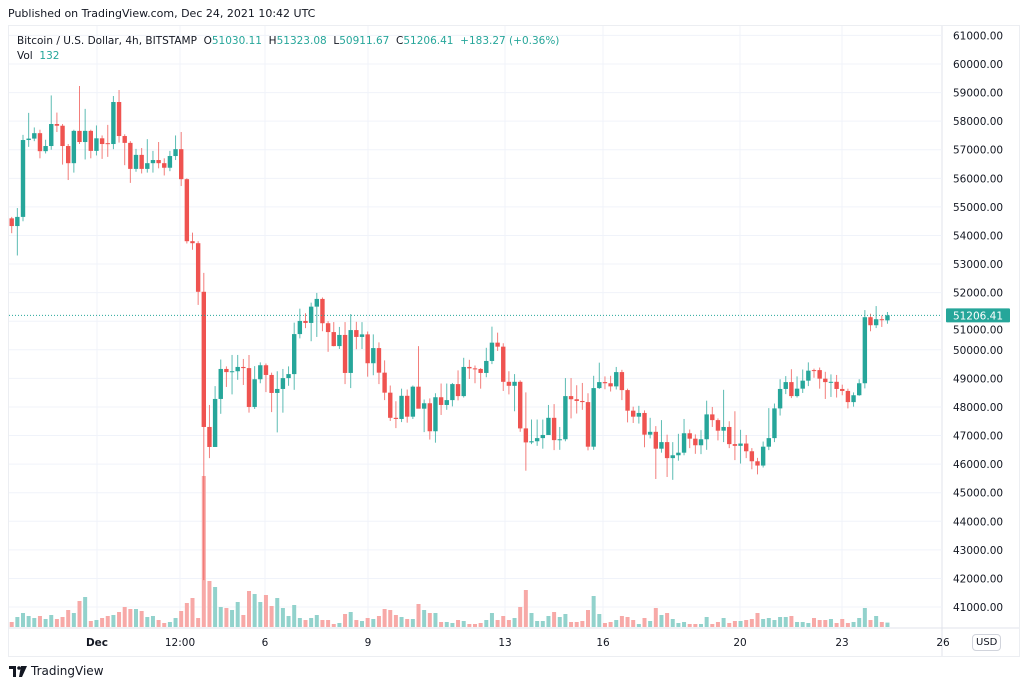  What do you see at coordinates (978, 315) in the screenshot?
I see `last-price-badge` at bounding box center [978, 315].